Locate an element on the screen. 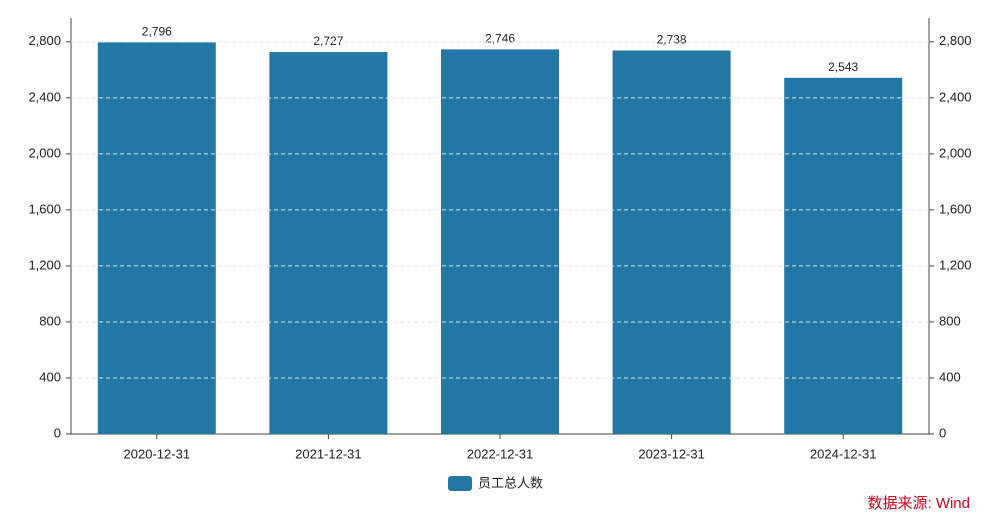 The image size is (1000, 527). legend-label: 员工总人数 is located at coordinates (510, 482).